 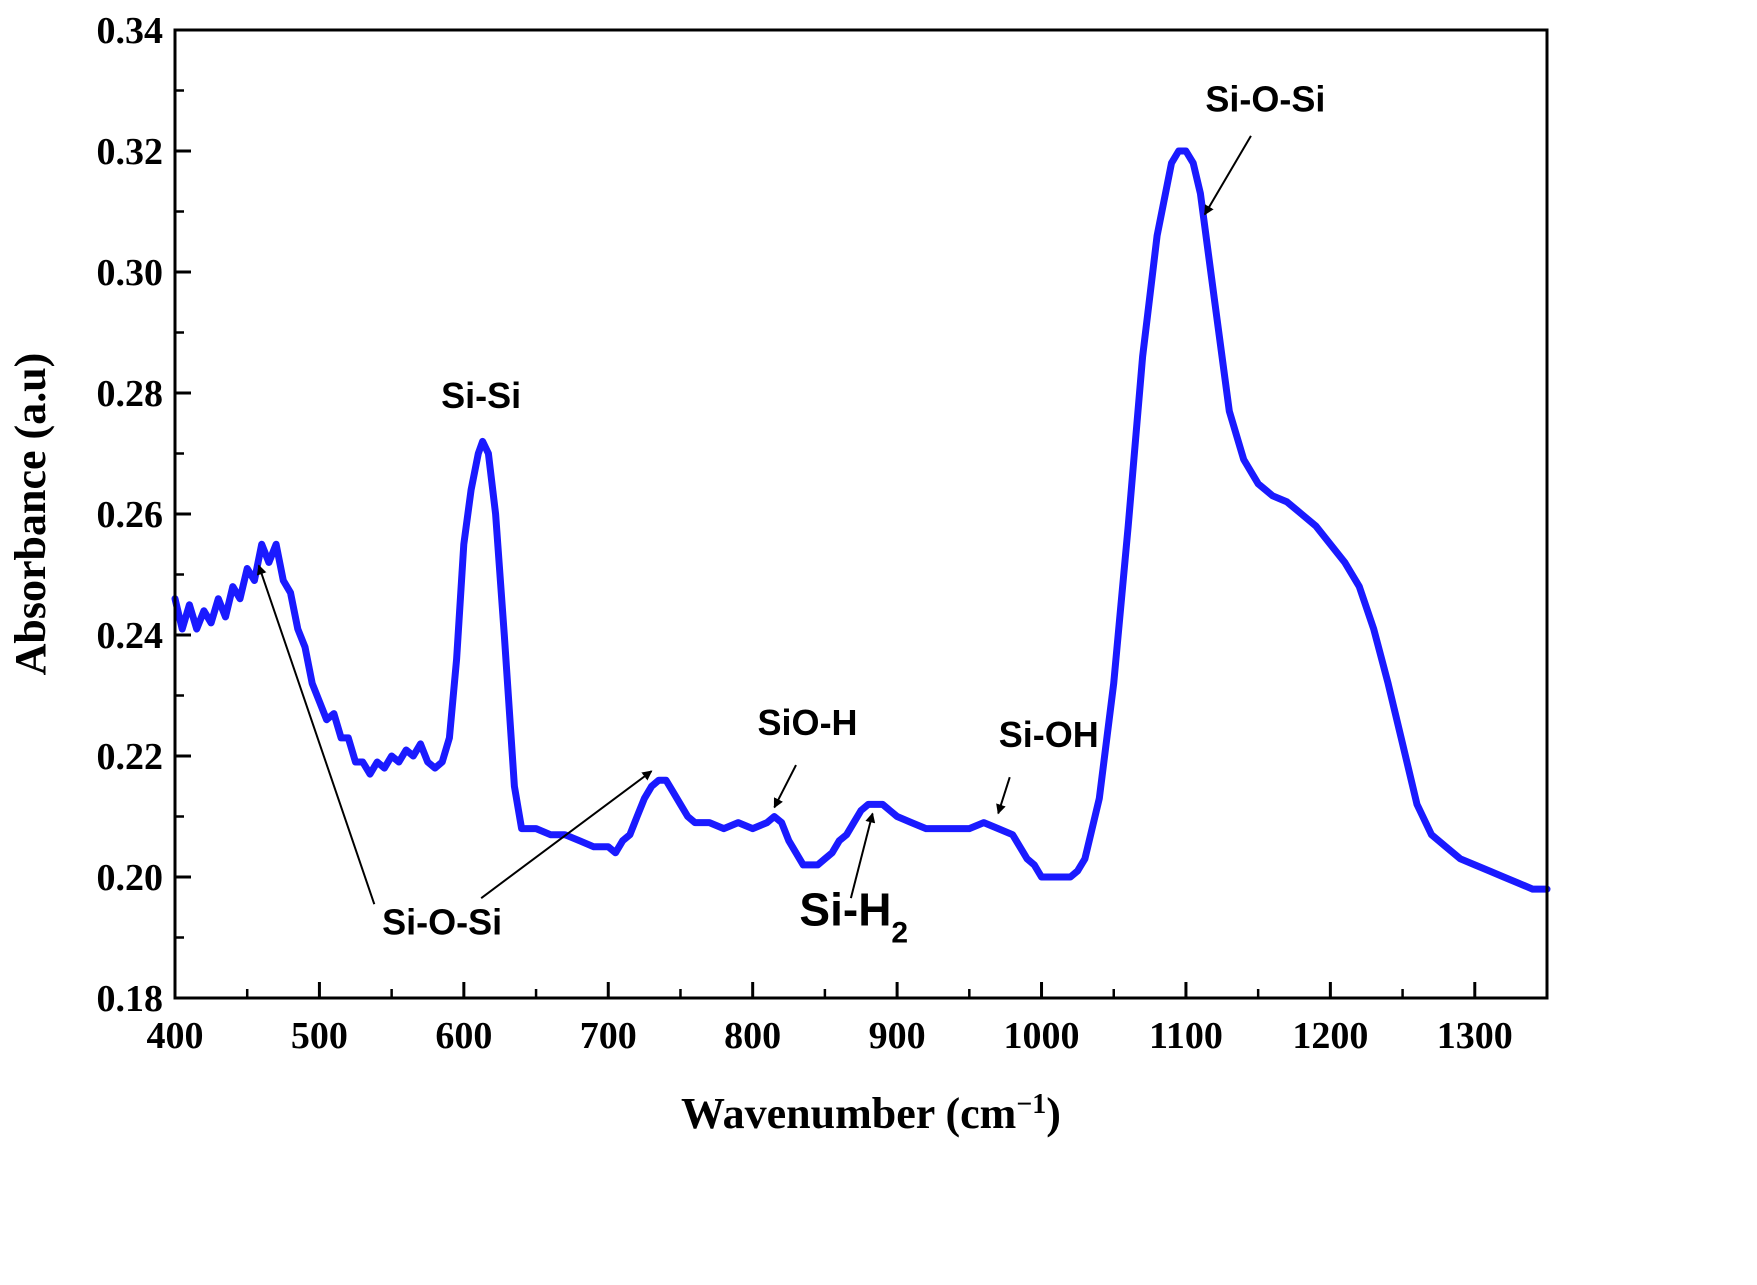 I want to click on y-tick-label: 0.30, so click(x=130, y=273).